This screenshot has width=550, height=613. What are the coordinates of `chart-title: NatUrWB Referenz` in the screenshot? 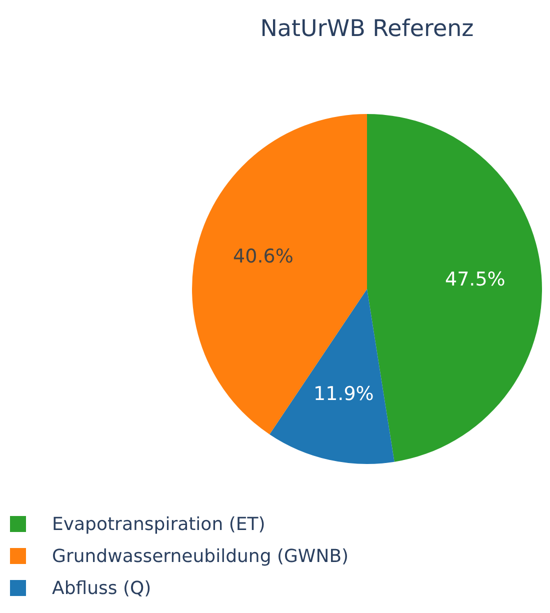 It's located at (367, 29).